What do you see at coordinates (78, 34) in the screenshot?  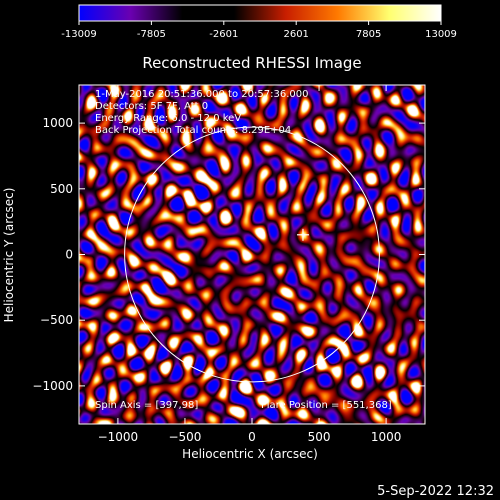 I see `colorbar-tick-label: -13009` at bounding box center [78, 34].